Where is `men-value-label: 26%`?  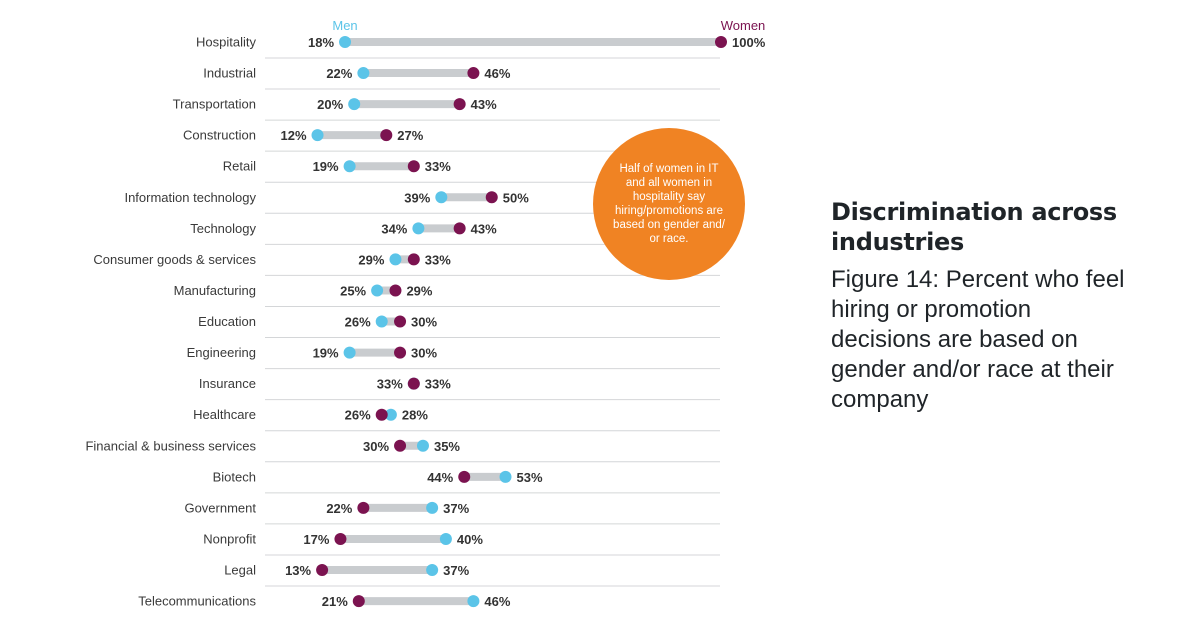
men-value-label: 26% is located at coordinates (358, 322).